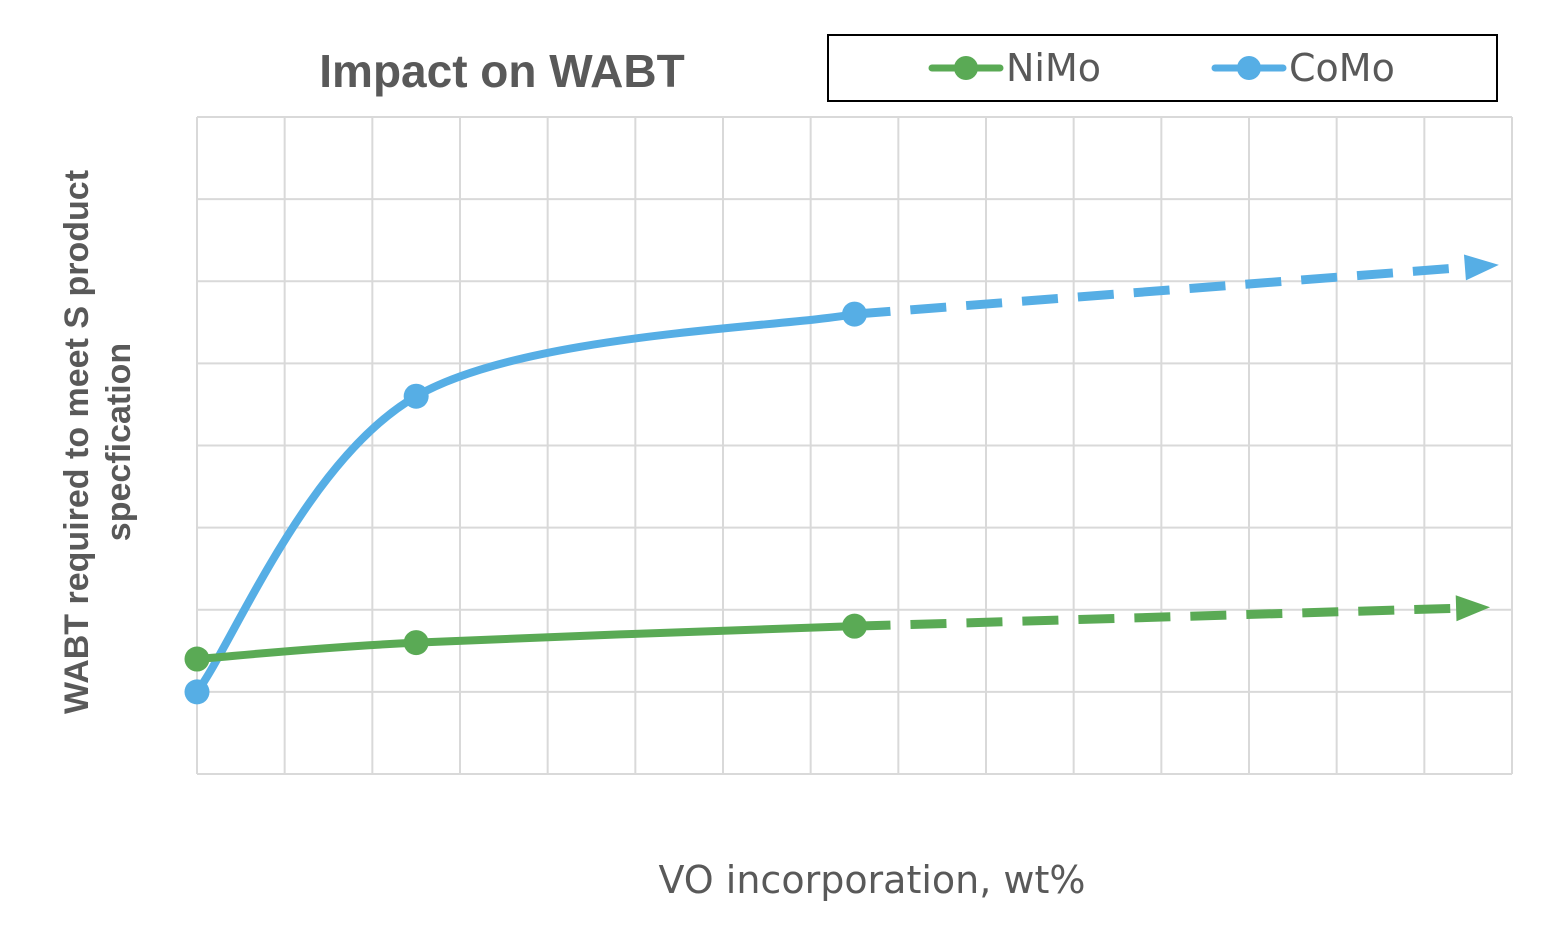 The image size is (1562, 934). Describe the element at coordinates (966, 68) in the screenshot. I see `legend-marker-nimo` at that location.